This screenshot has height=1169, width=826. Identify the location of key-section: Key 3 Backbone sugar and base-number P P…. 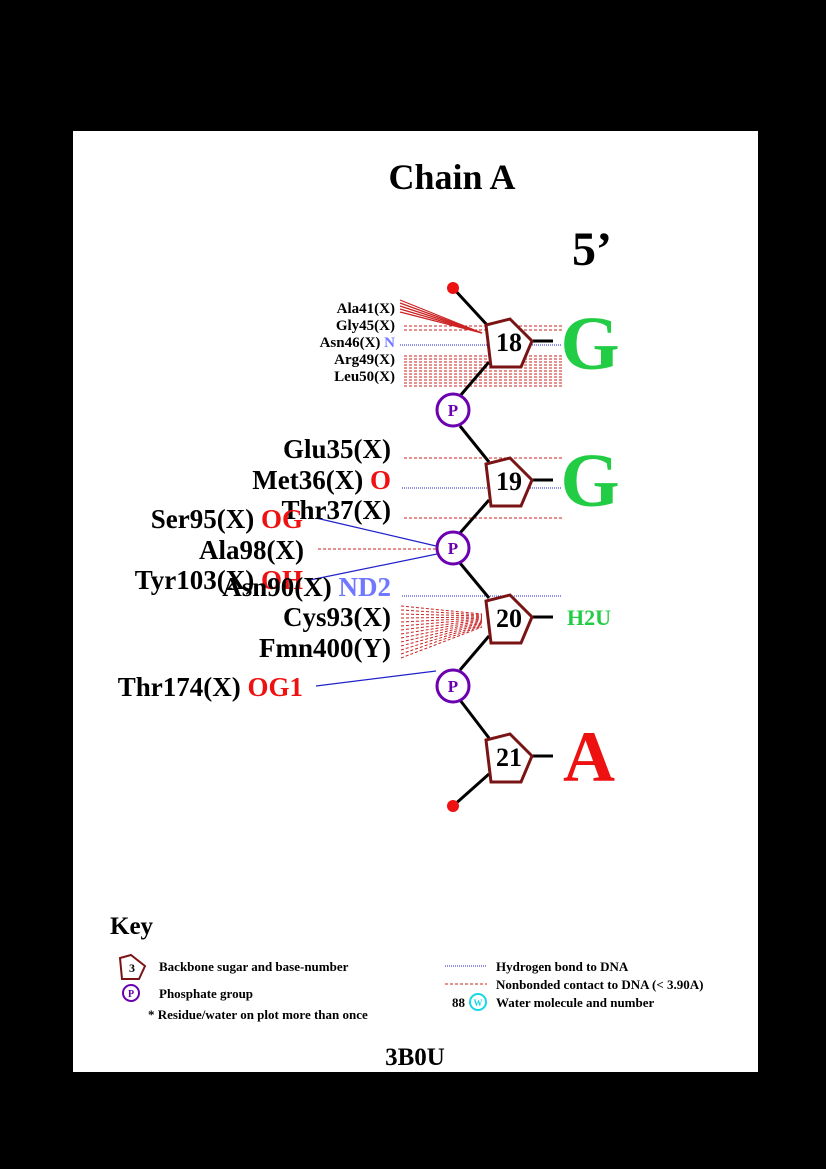
(406, 967).